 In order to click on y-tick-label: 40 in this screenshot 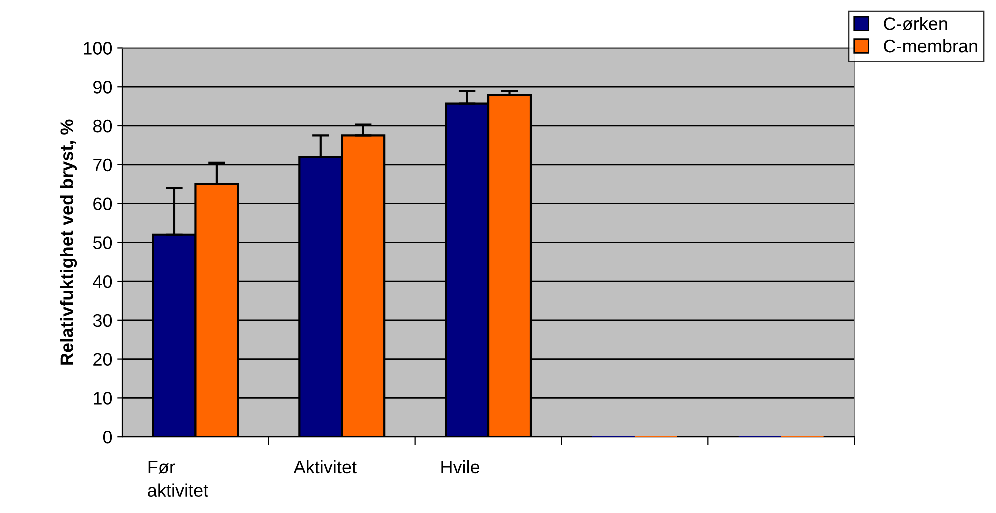, I will do `click(102, 281)`.